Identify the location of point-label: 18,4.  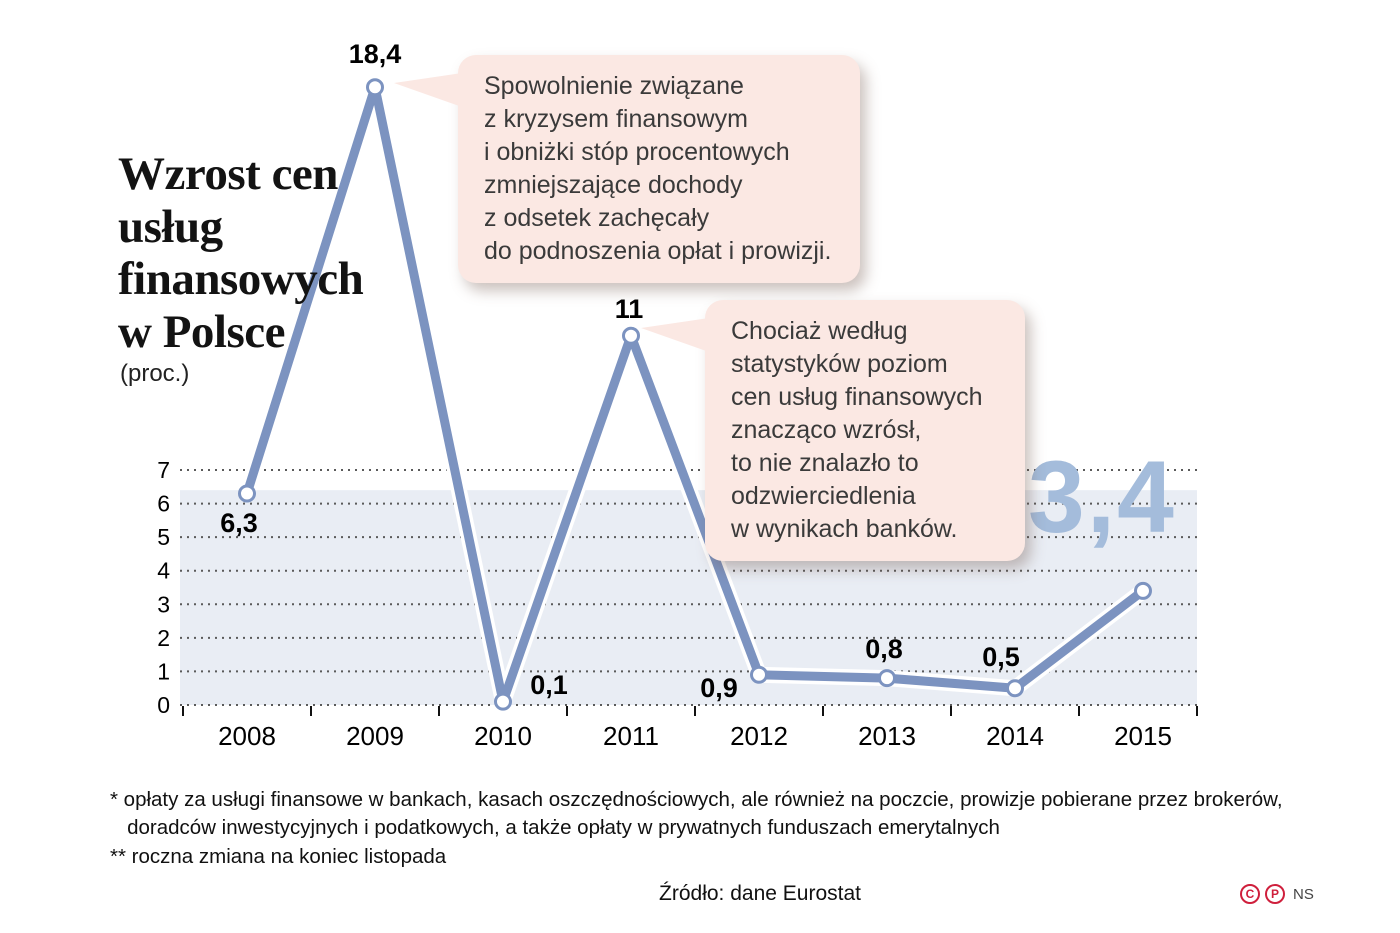
(375, 54).